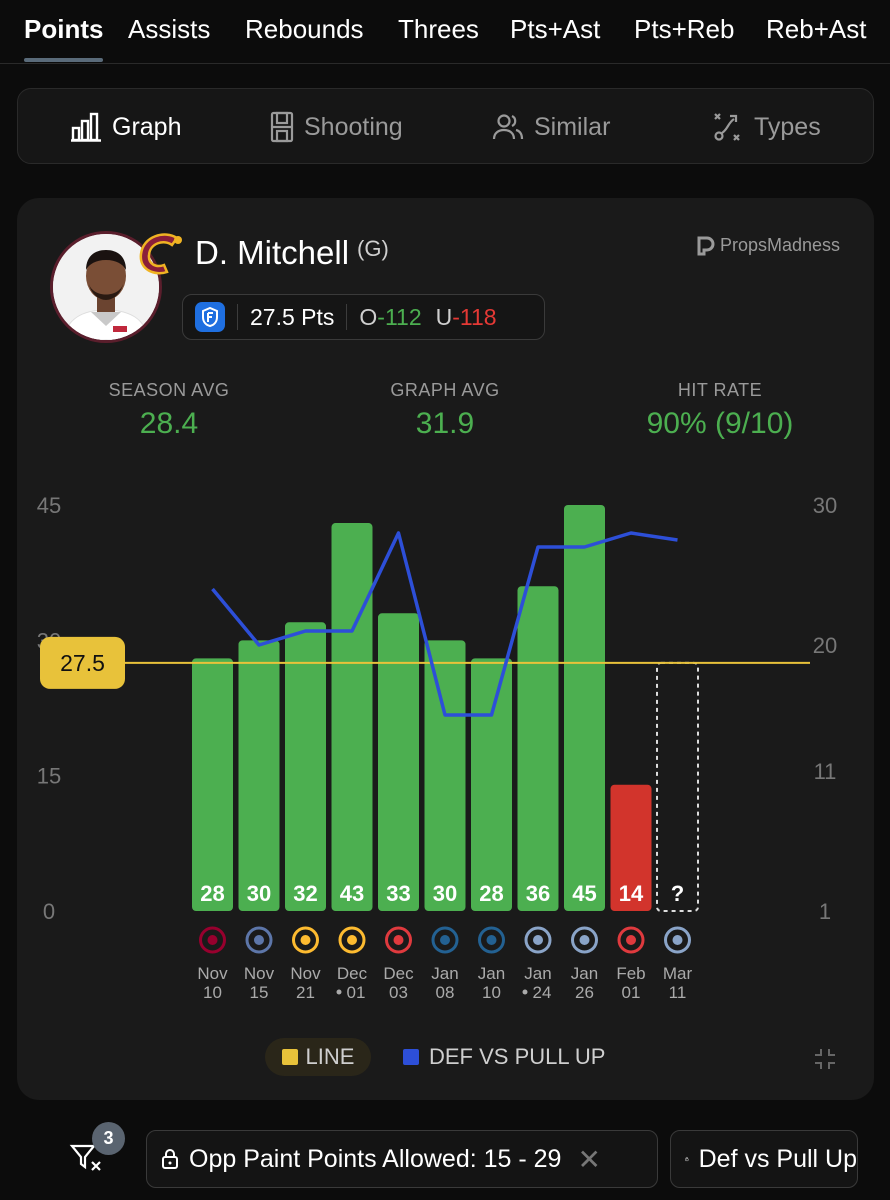 This screenshot has height=1200, width=890. What do you see at coordinates (411, 1057) in the screenshot?
I see `legend-def-swatch` at bounding box center [411, 1057].